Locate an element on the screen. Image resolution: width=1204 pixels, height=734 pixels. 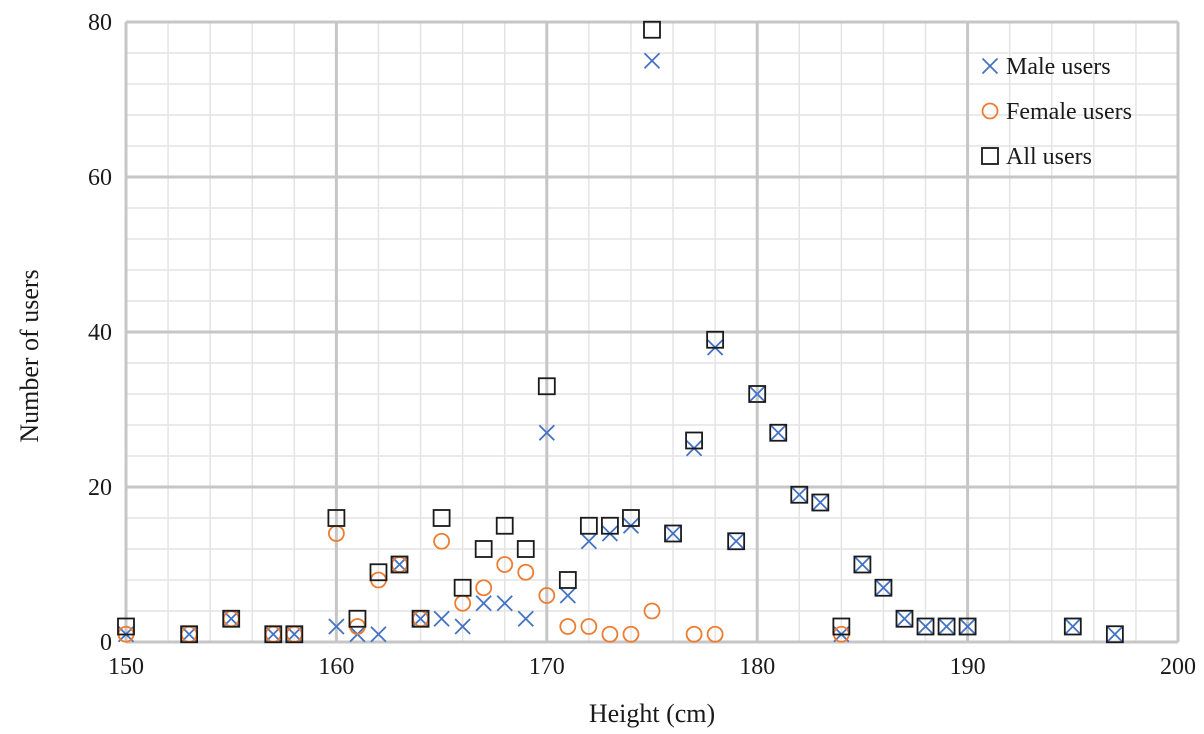
legend-item-all: All users is located at coordinates (1036, 157).